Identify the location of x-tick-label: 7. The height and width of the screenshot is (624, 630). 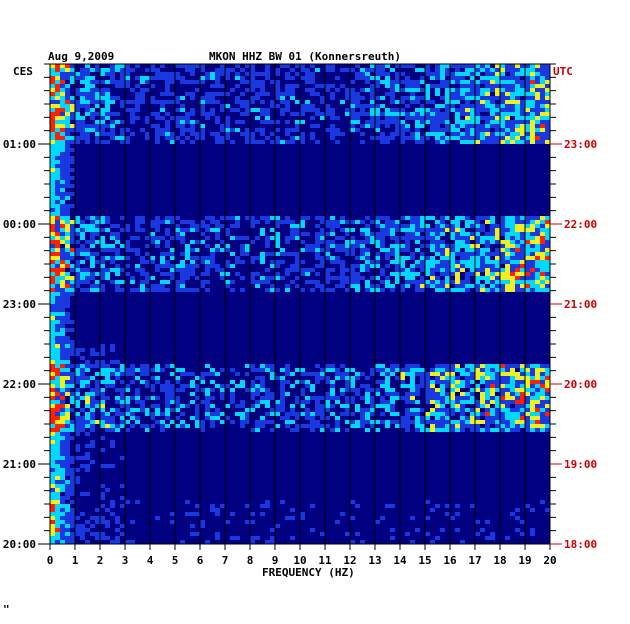
(225, 560).